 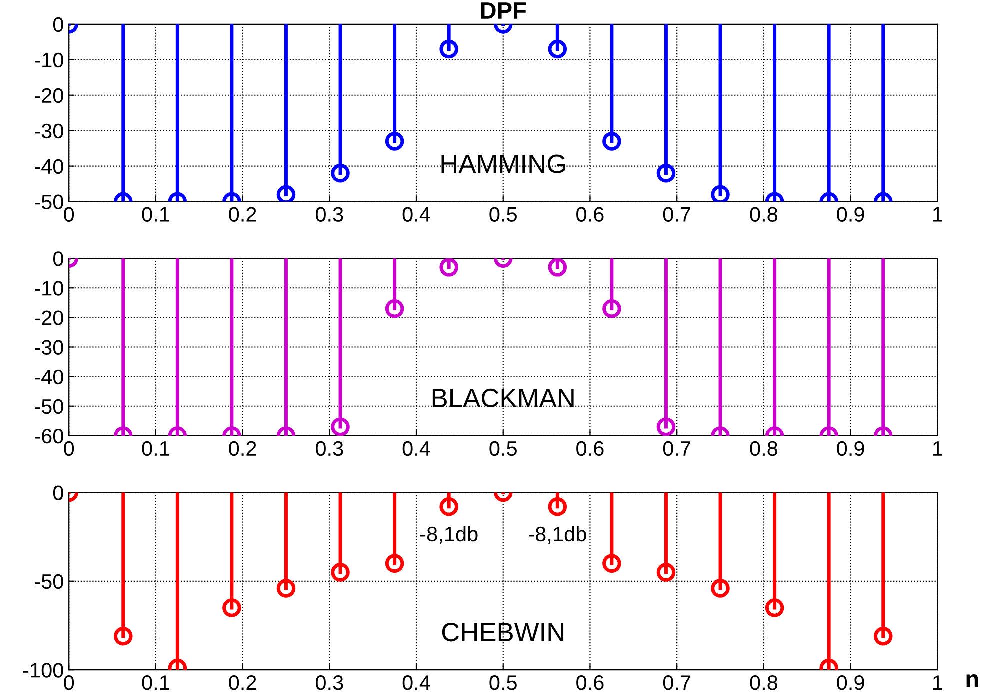 What do you see at coordinates (43, 670) in the screenshot?
I see `y-tick-label: -100` at bounding box center [43, 670].